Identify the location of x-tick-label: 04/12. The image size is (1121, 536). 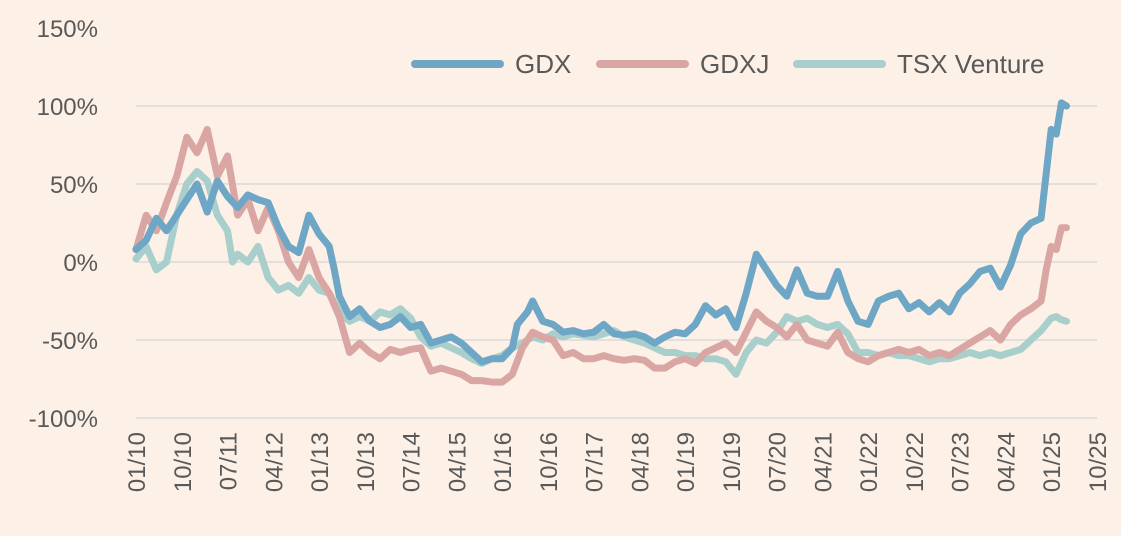
(274, 462).